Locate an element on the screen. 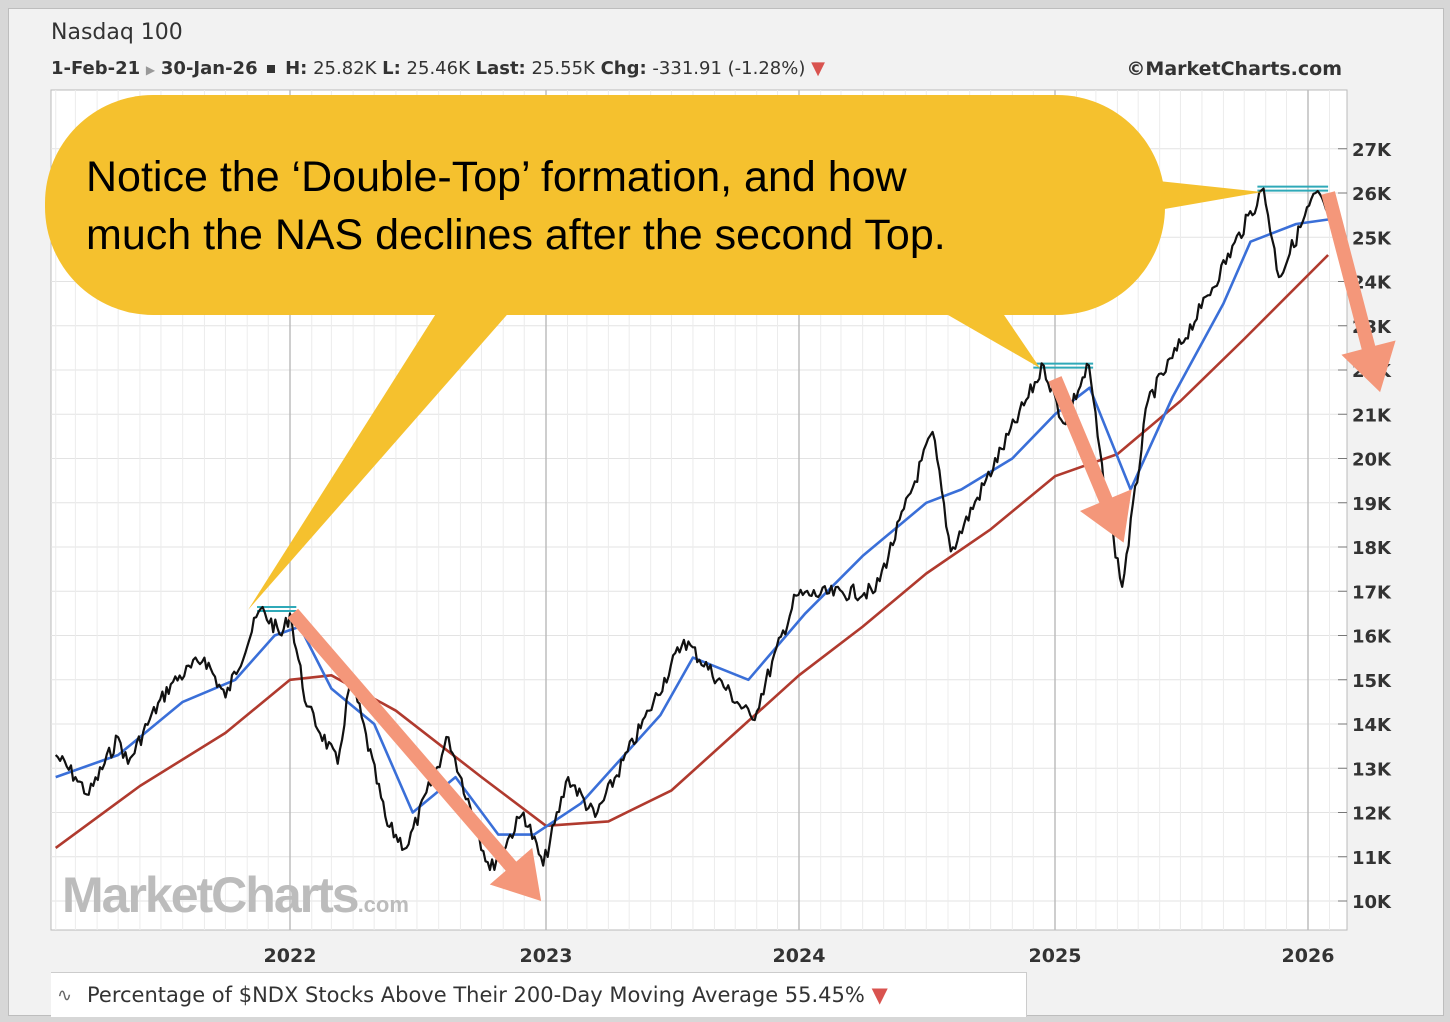 The width and height of the screenshot is (1450, 1022). y-tick-label: 16K is located at coordinates (1372, 637).